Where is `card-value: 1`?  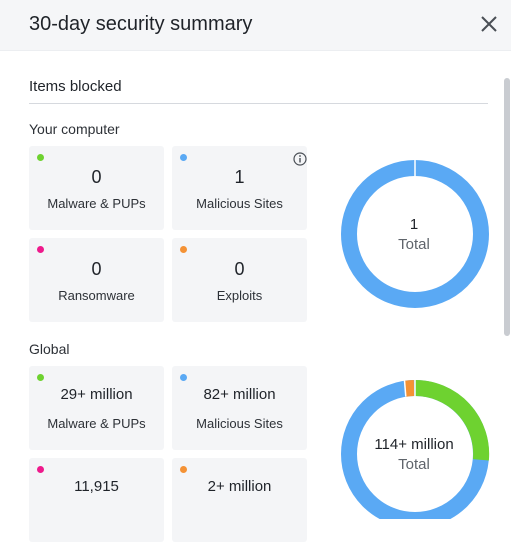
card-value: 1 is located at coordinates (239, 177).